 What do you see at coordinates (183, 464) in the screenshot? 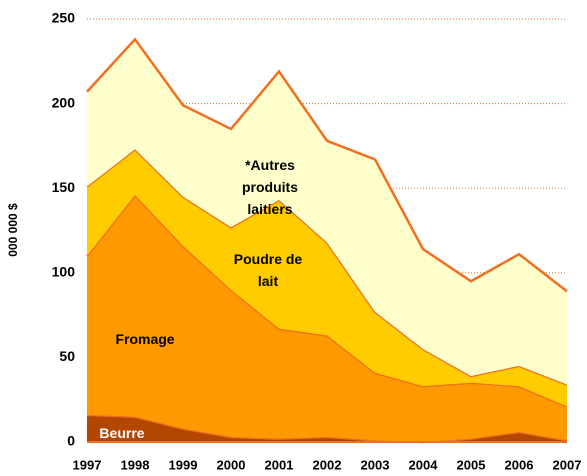
I see `x-tick-label: 1999` at bounding box center [183, 464].